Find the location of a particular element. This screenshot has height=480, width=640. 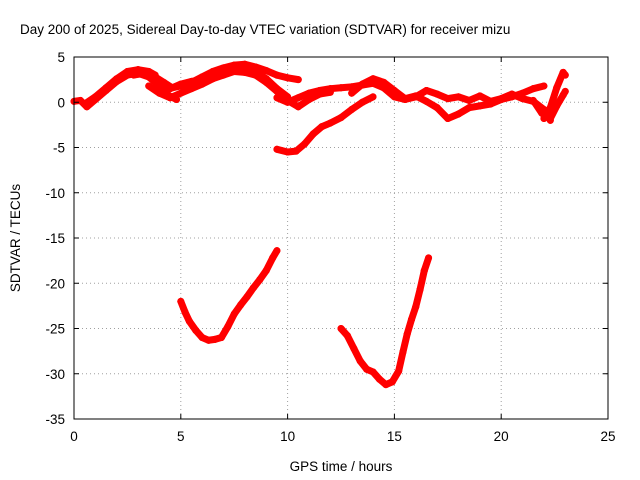

y-tick-label: -10 is located at coordinates (55, 193).